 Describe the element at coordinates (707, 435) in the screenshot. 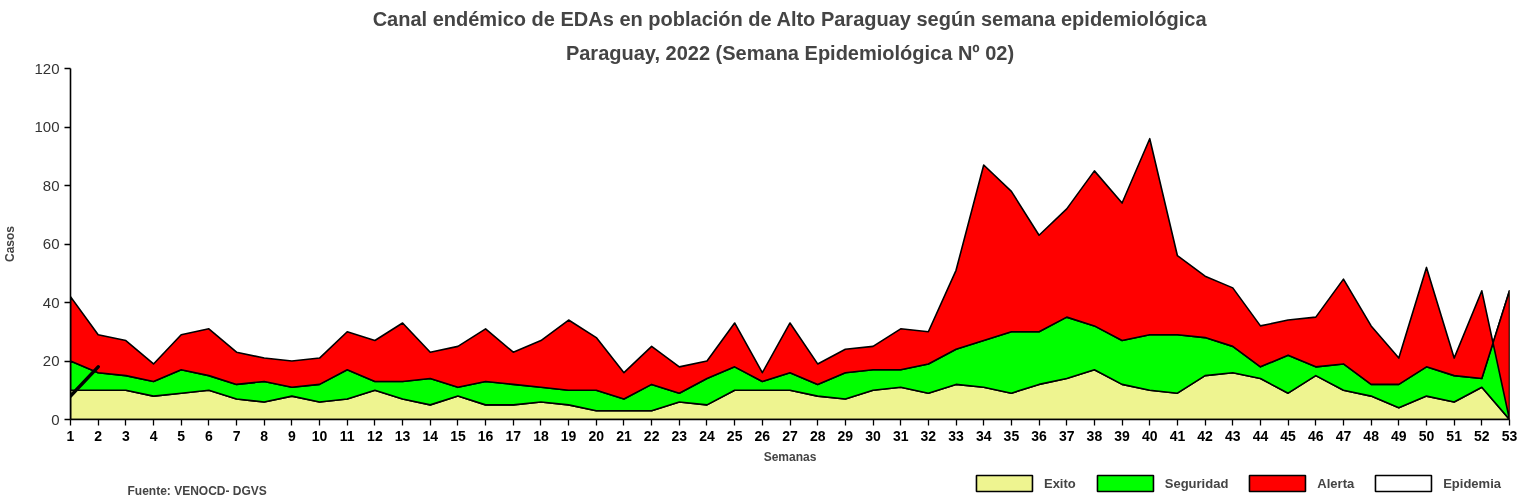

I see `x-tick-label: 24` at that location.